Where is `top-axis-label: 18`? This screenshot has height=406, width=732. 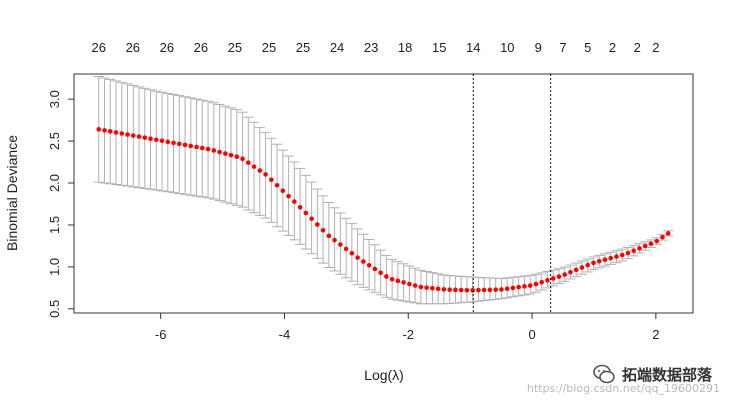
top-axis-label: 18 is located at coordinates (405, 47).